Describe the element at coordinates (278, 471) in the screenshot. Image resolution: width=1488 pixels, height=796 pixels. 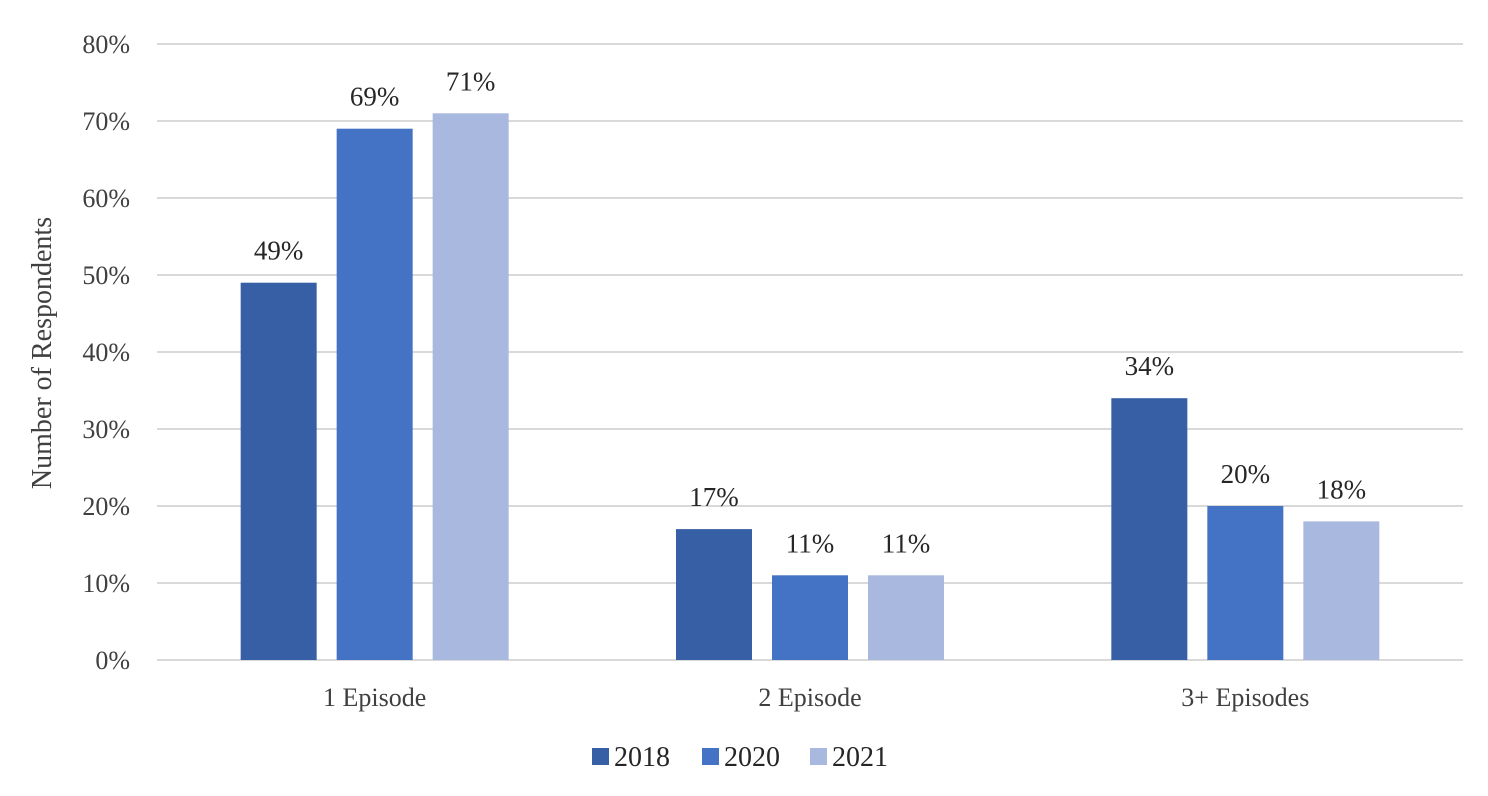
I see `bar-2018-1-episode` at that location.